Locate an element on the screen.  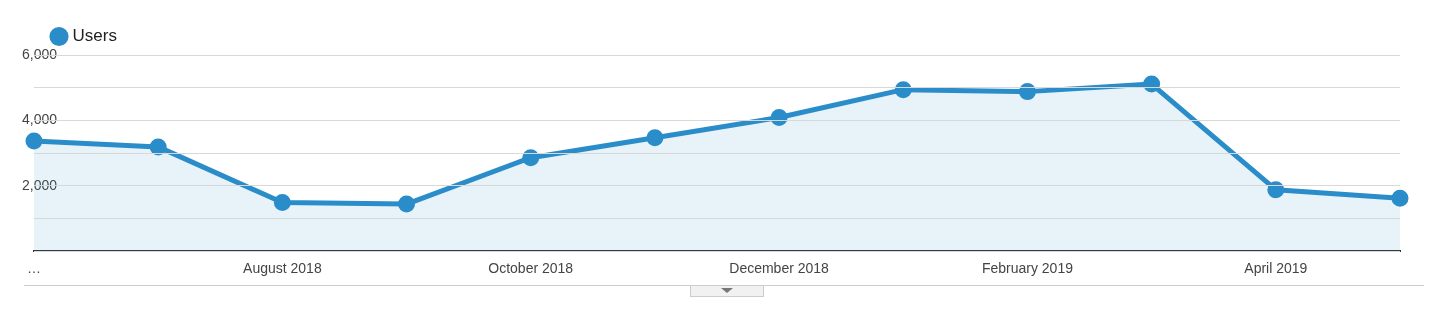
x-tick-label: February 2019 is located at coordinates (1027, 268).